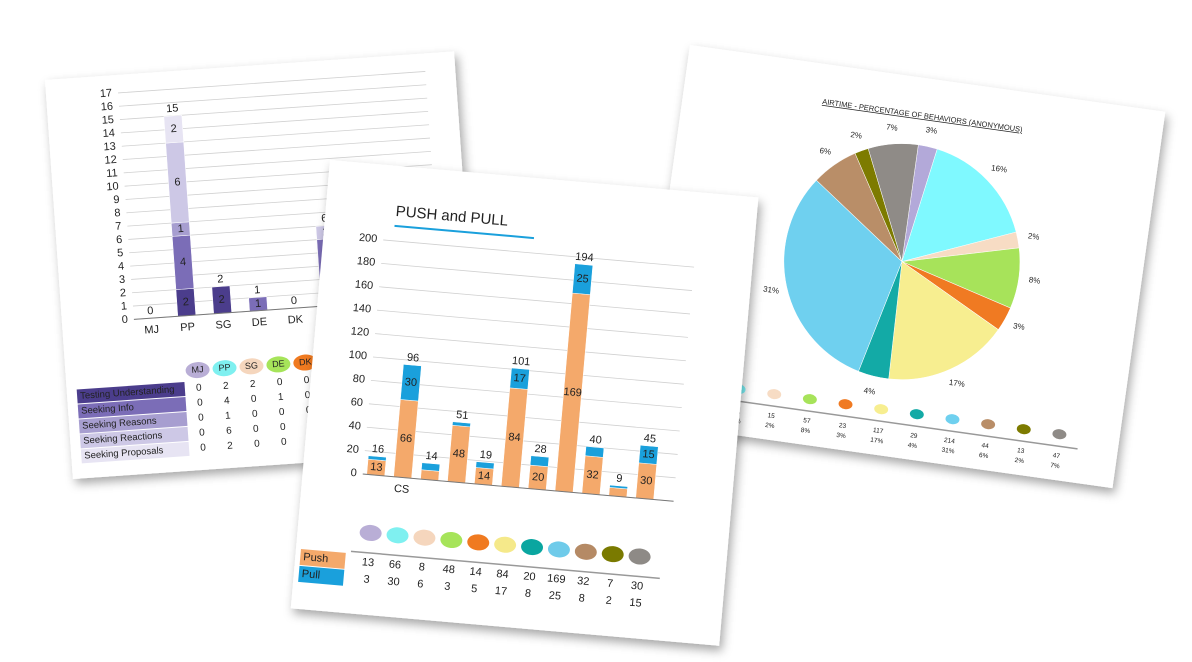 This screenshot has width=1192, height=662. Describe the element at coordinates (220, 279) in the screenshot. I see `total-label: 2` at that location.